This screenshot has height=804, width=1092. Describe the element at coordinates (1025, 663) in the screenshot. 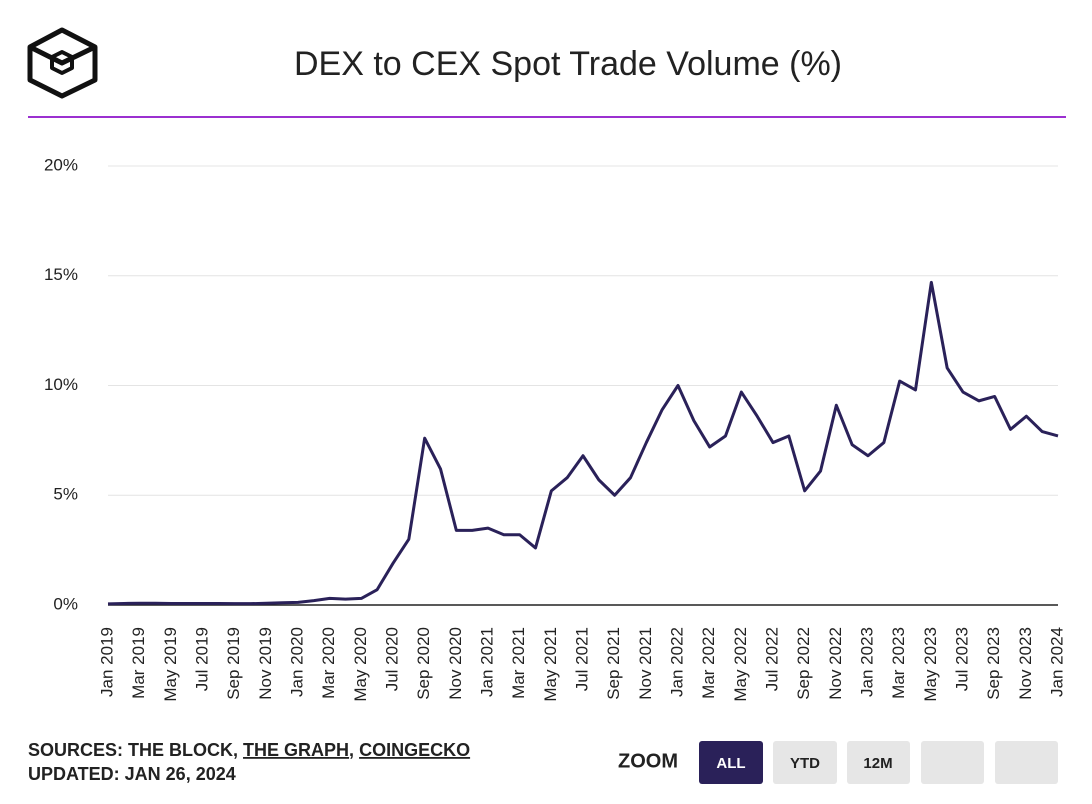

I see `x-tick-label: Nov 2023` at that location.